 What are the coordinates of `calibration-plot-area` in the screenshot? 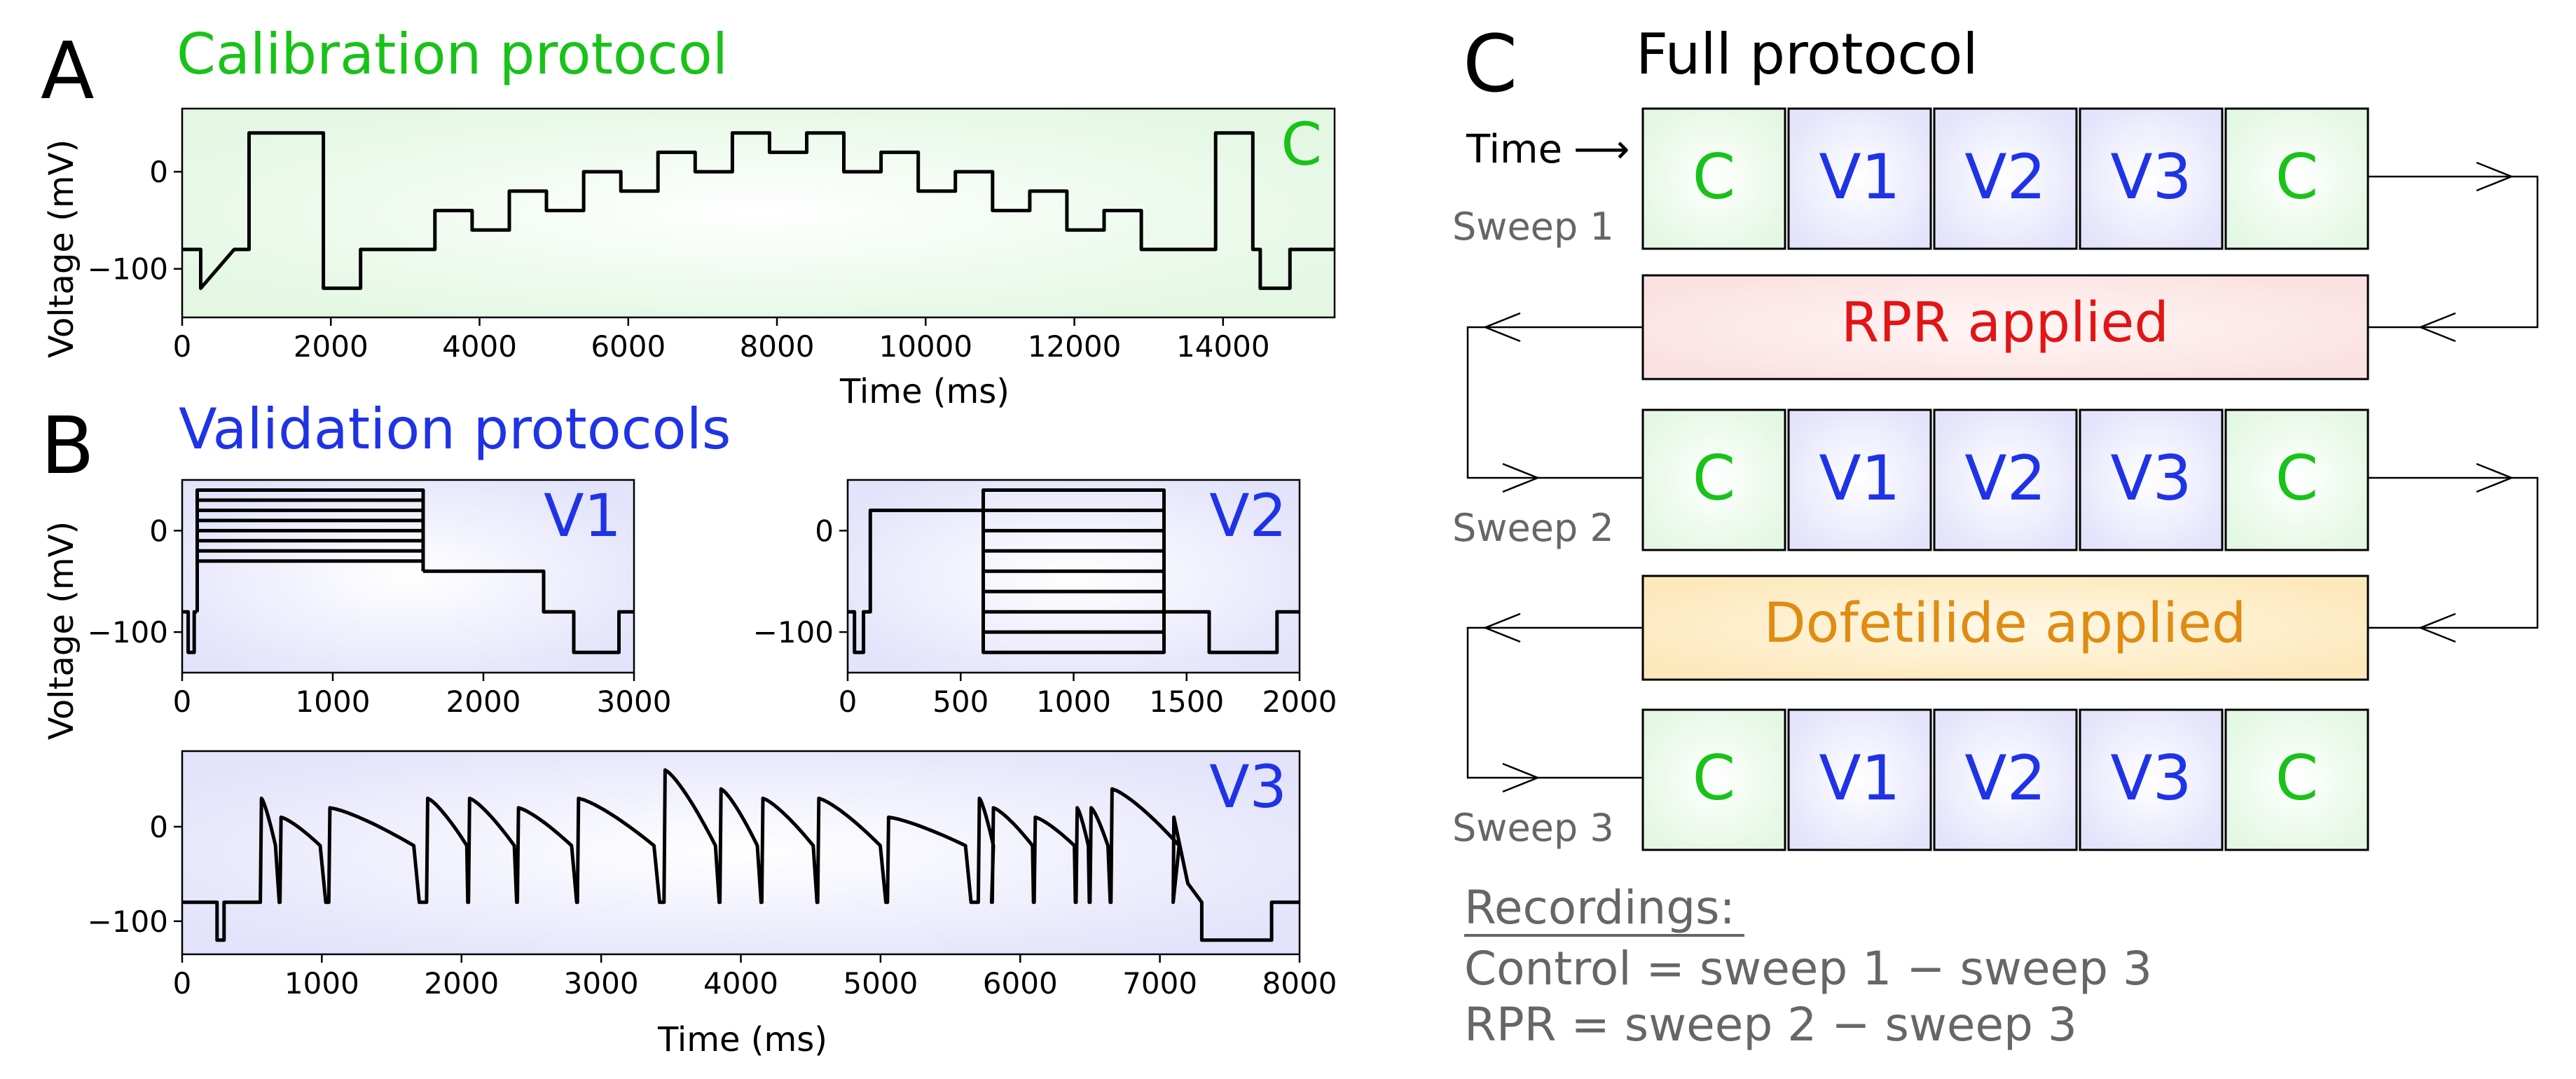 It's located at (758, 213).